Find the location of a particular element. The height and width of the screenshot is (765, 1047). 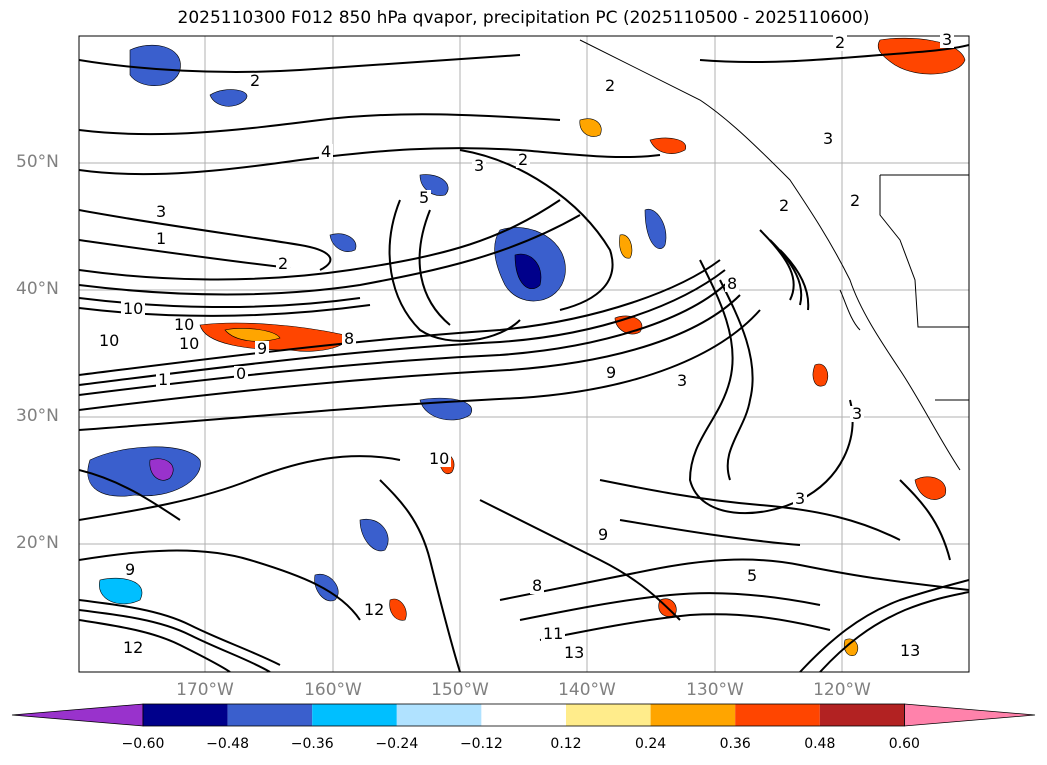

colorbar-segments is located at coordinates (523, 715).